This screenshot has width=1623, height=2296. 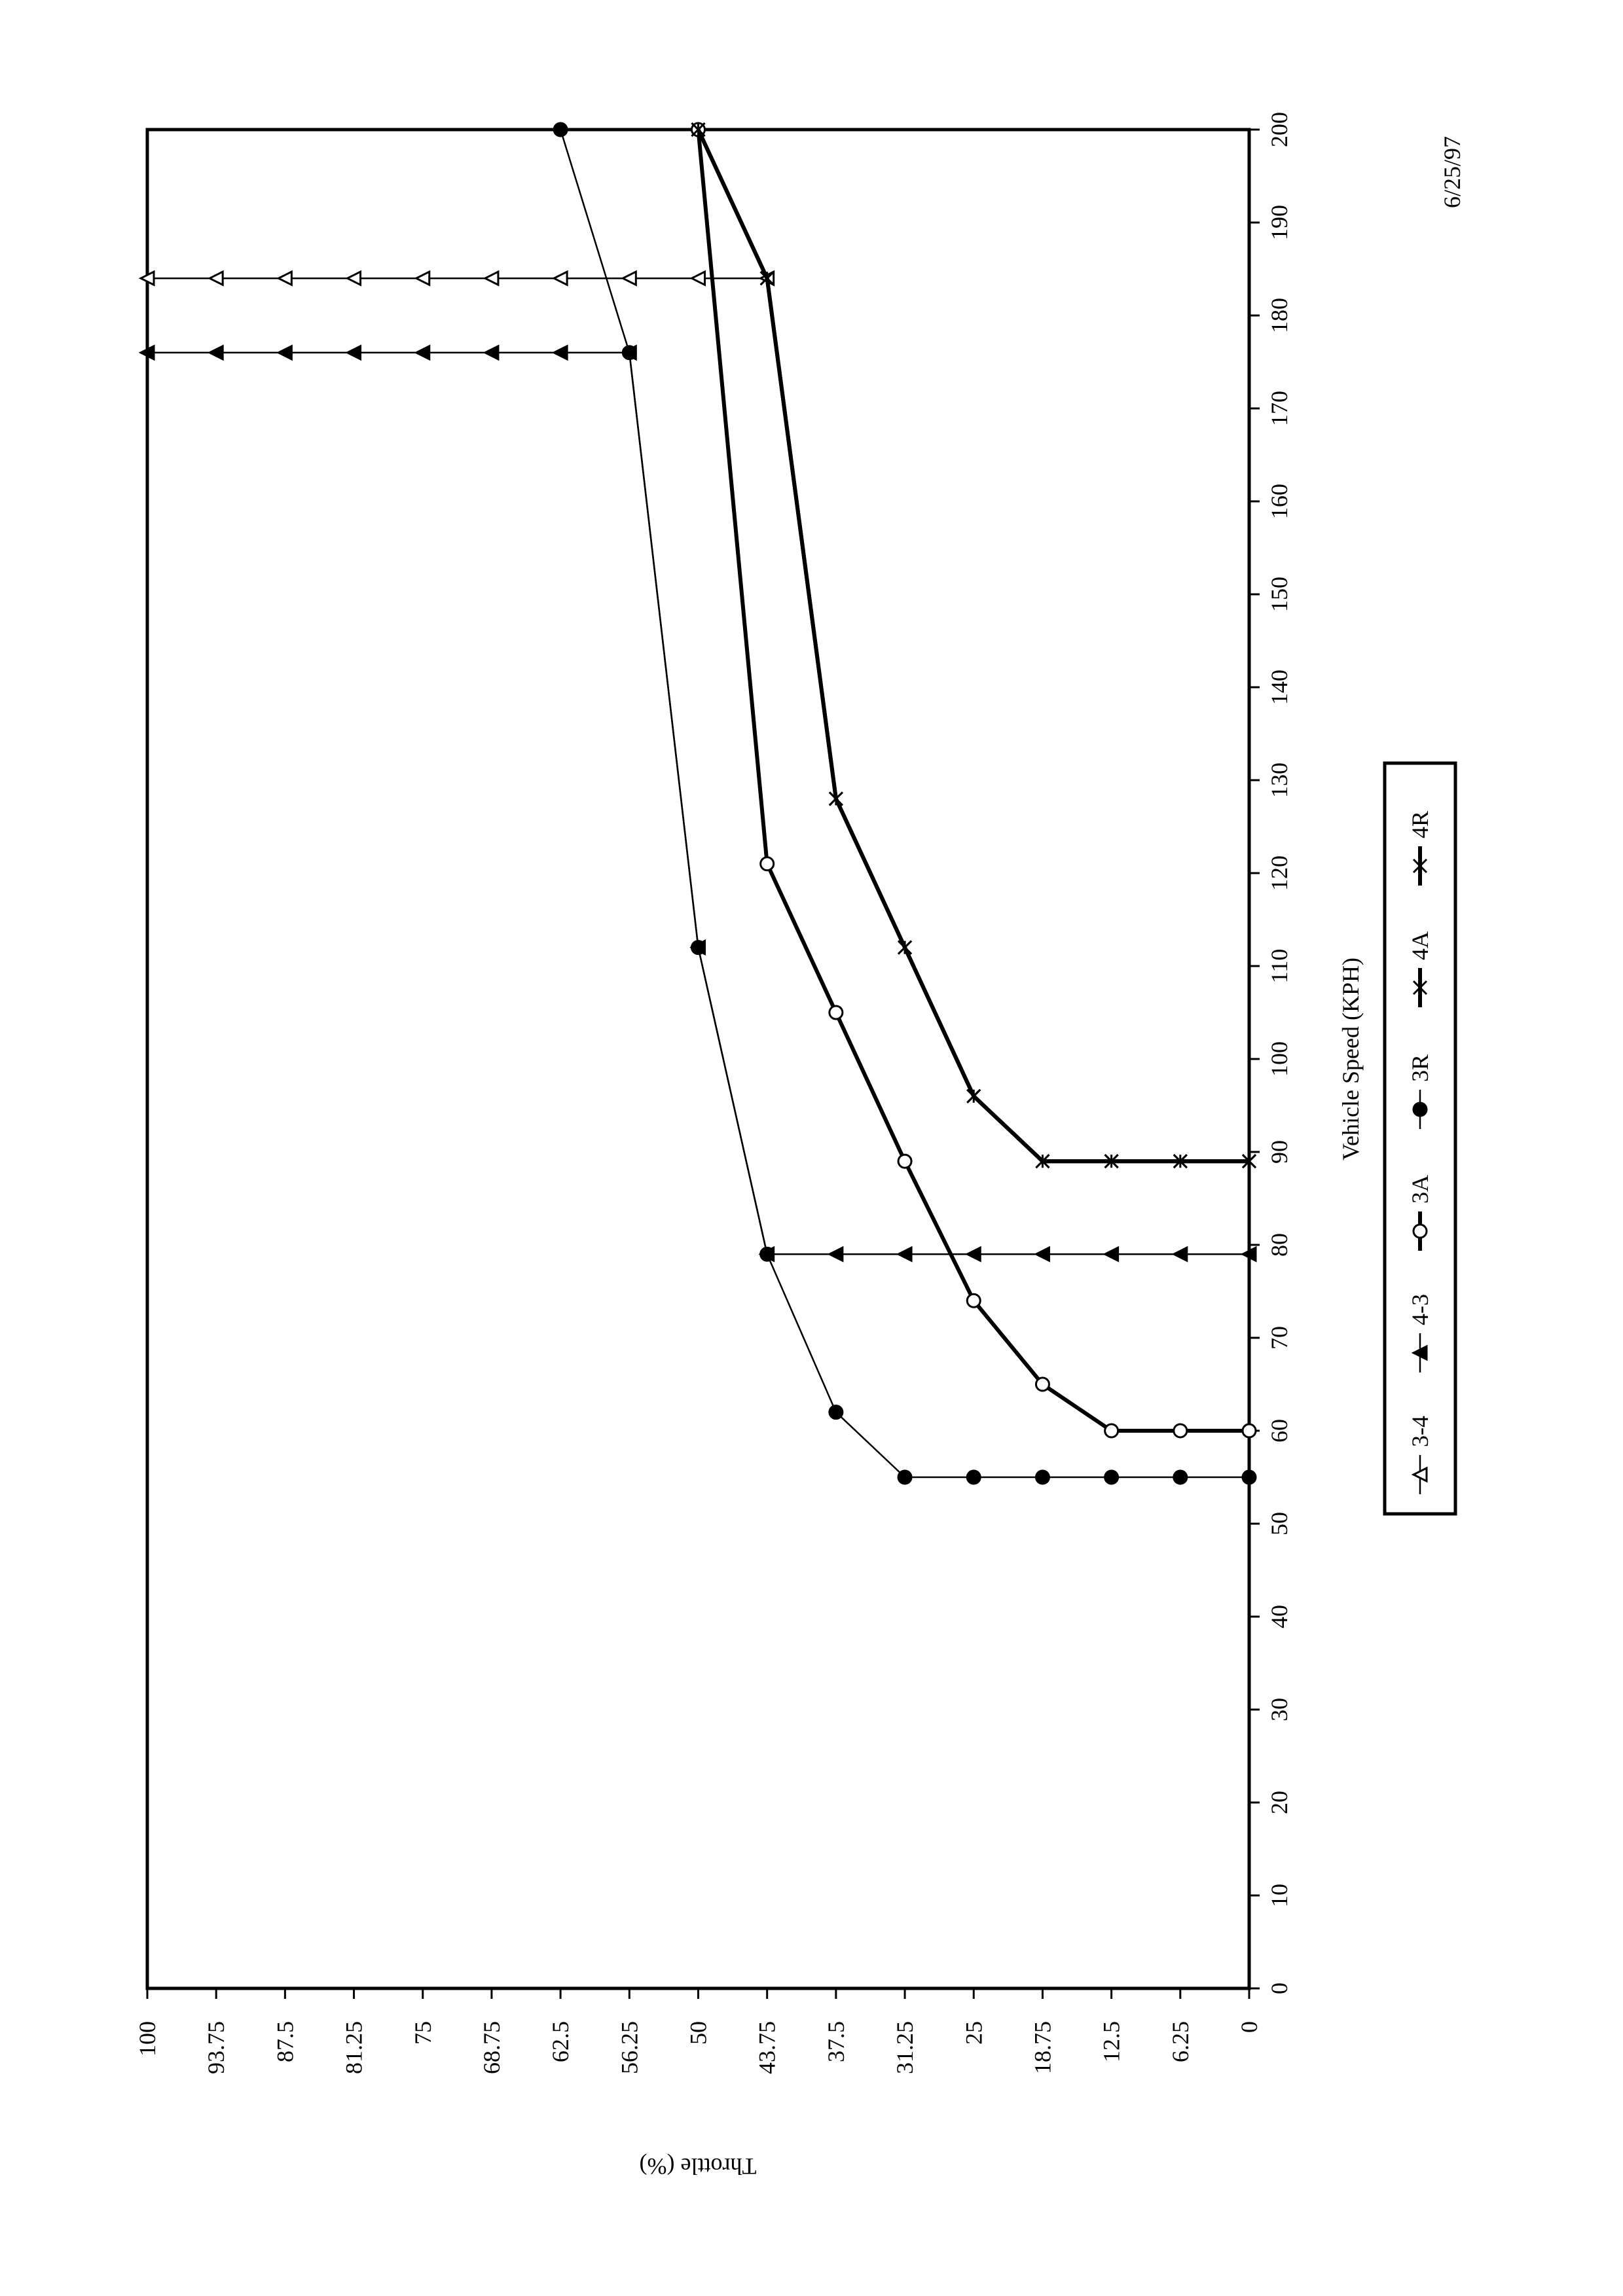 What do you see at coordinates (629, 2047) in the screenshot?
I see `y-tick-label: 56.25` at bounding box center [629, 2047].